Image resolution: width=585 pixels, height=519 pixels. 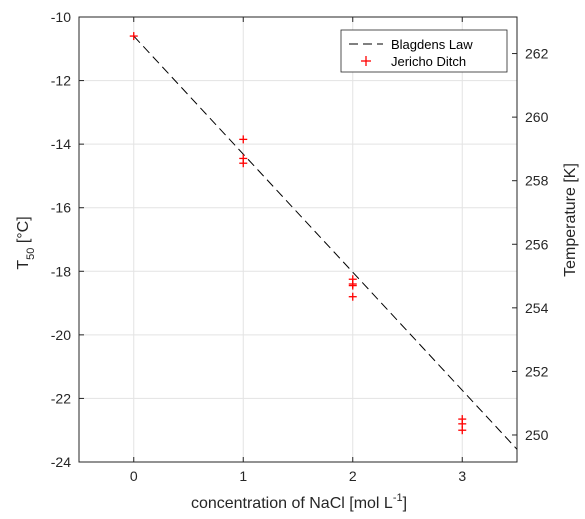 What do you see at coordinates (432, 44) in the screenshot?
I see `legend-blagdens-law-label: Blagdens Law` at bounding box center [432, 44].